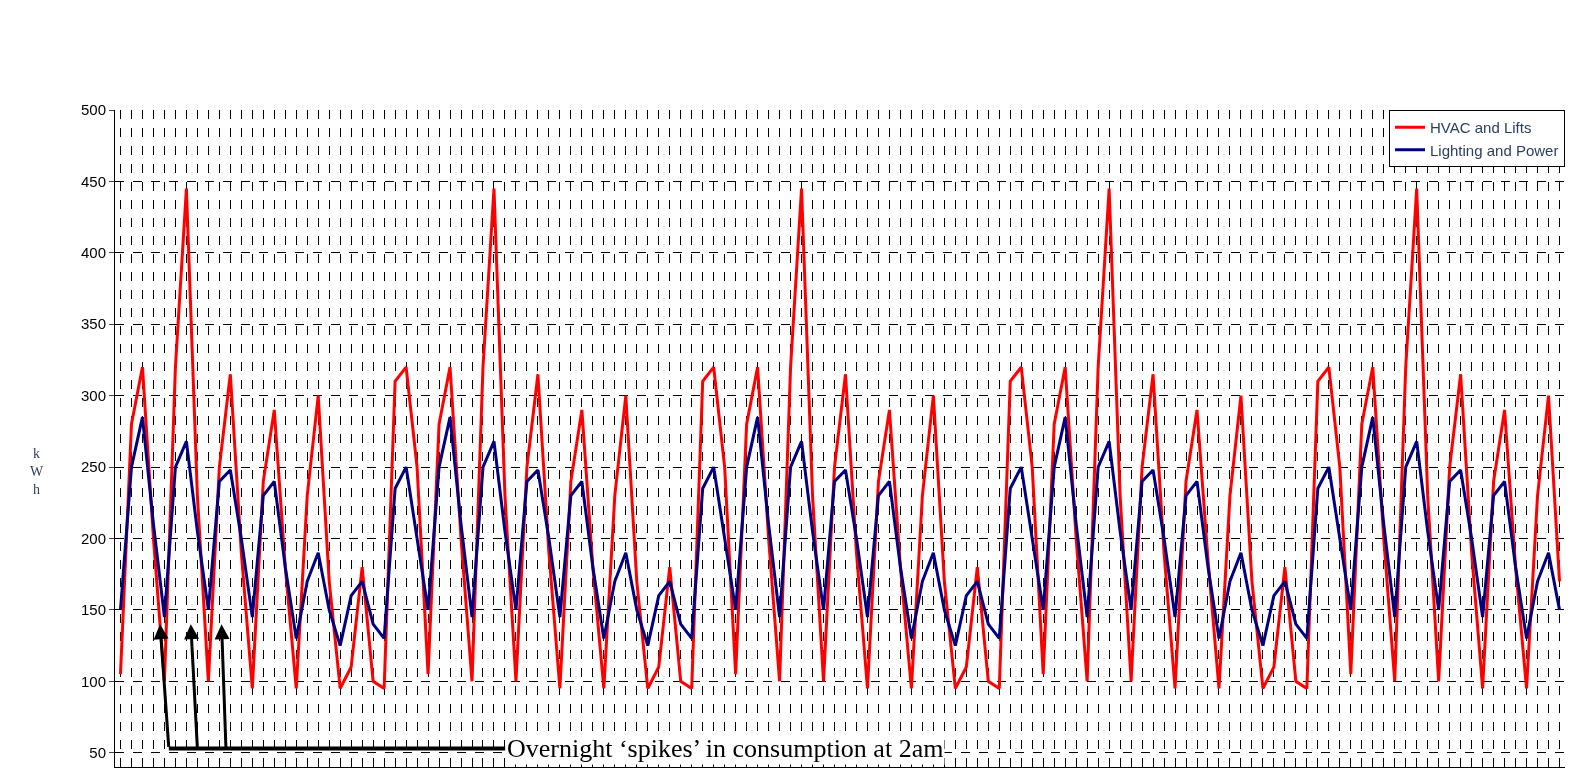 This screenshot has height=777, width=1595. What do you see at coordinates (93, 253) in the screenshot?
I see `y-tick-label: 400` at bounding box center [93, 253].